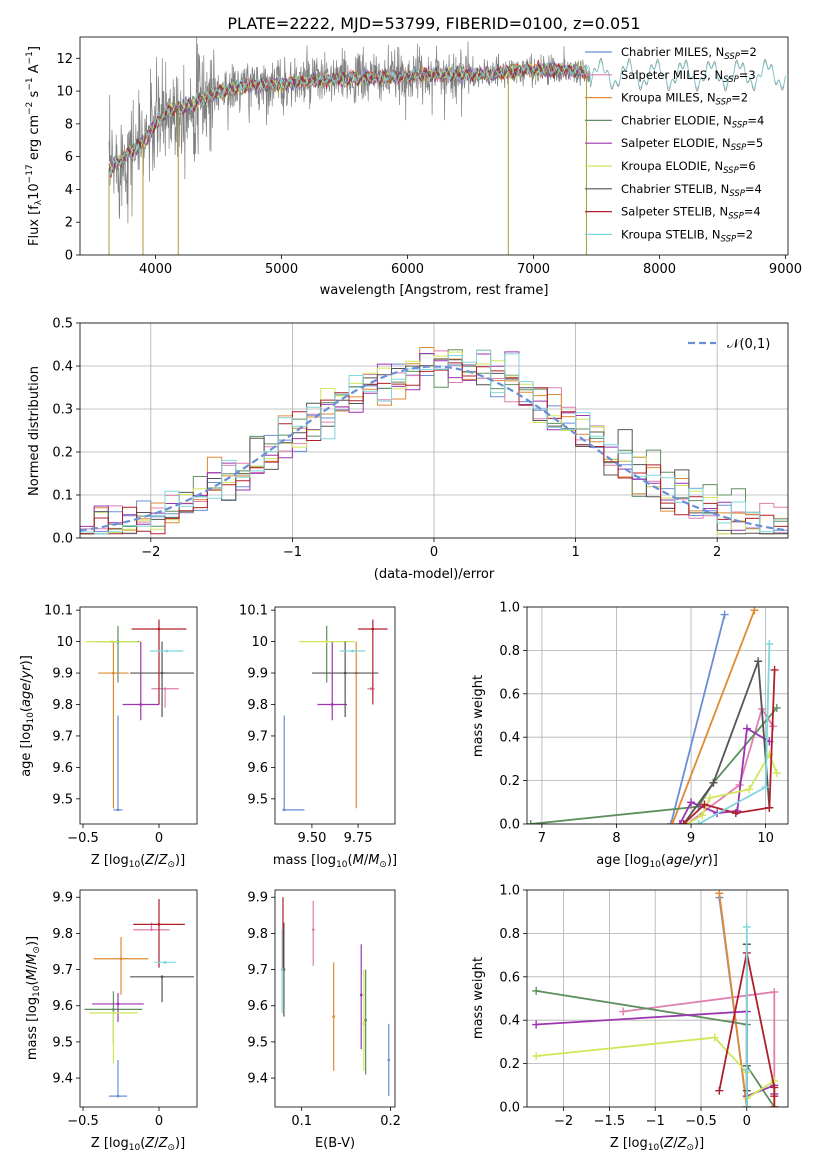  What do you see at coordinates (478, 716) in the screenshot?
I see `weight-vs-age-ylabel: mass weight` at bounding box center [478, 716].